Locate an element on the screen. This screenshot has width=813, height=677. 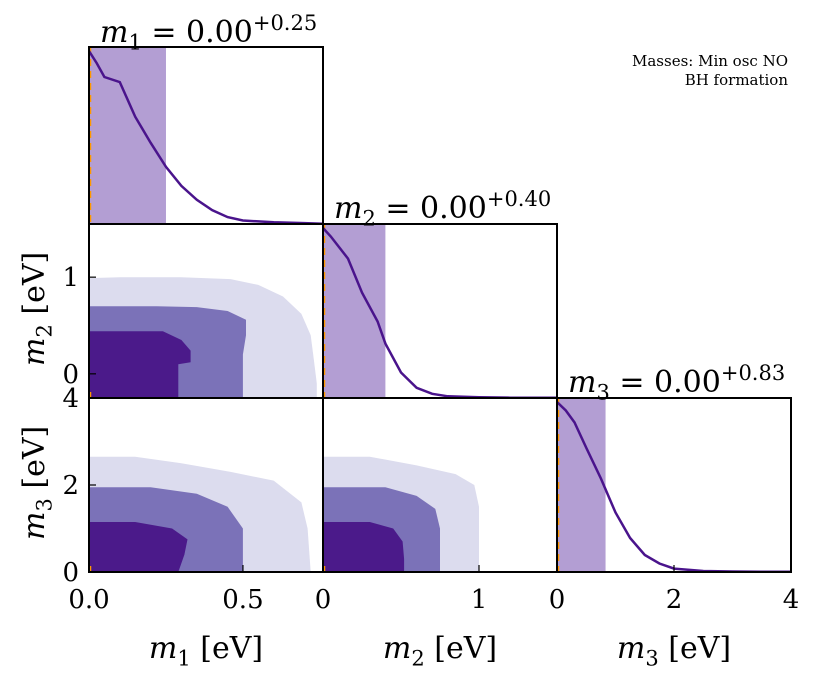
y-axis-label: m3 [eV] is located at coordinates (37, 483).